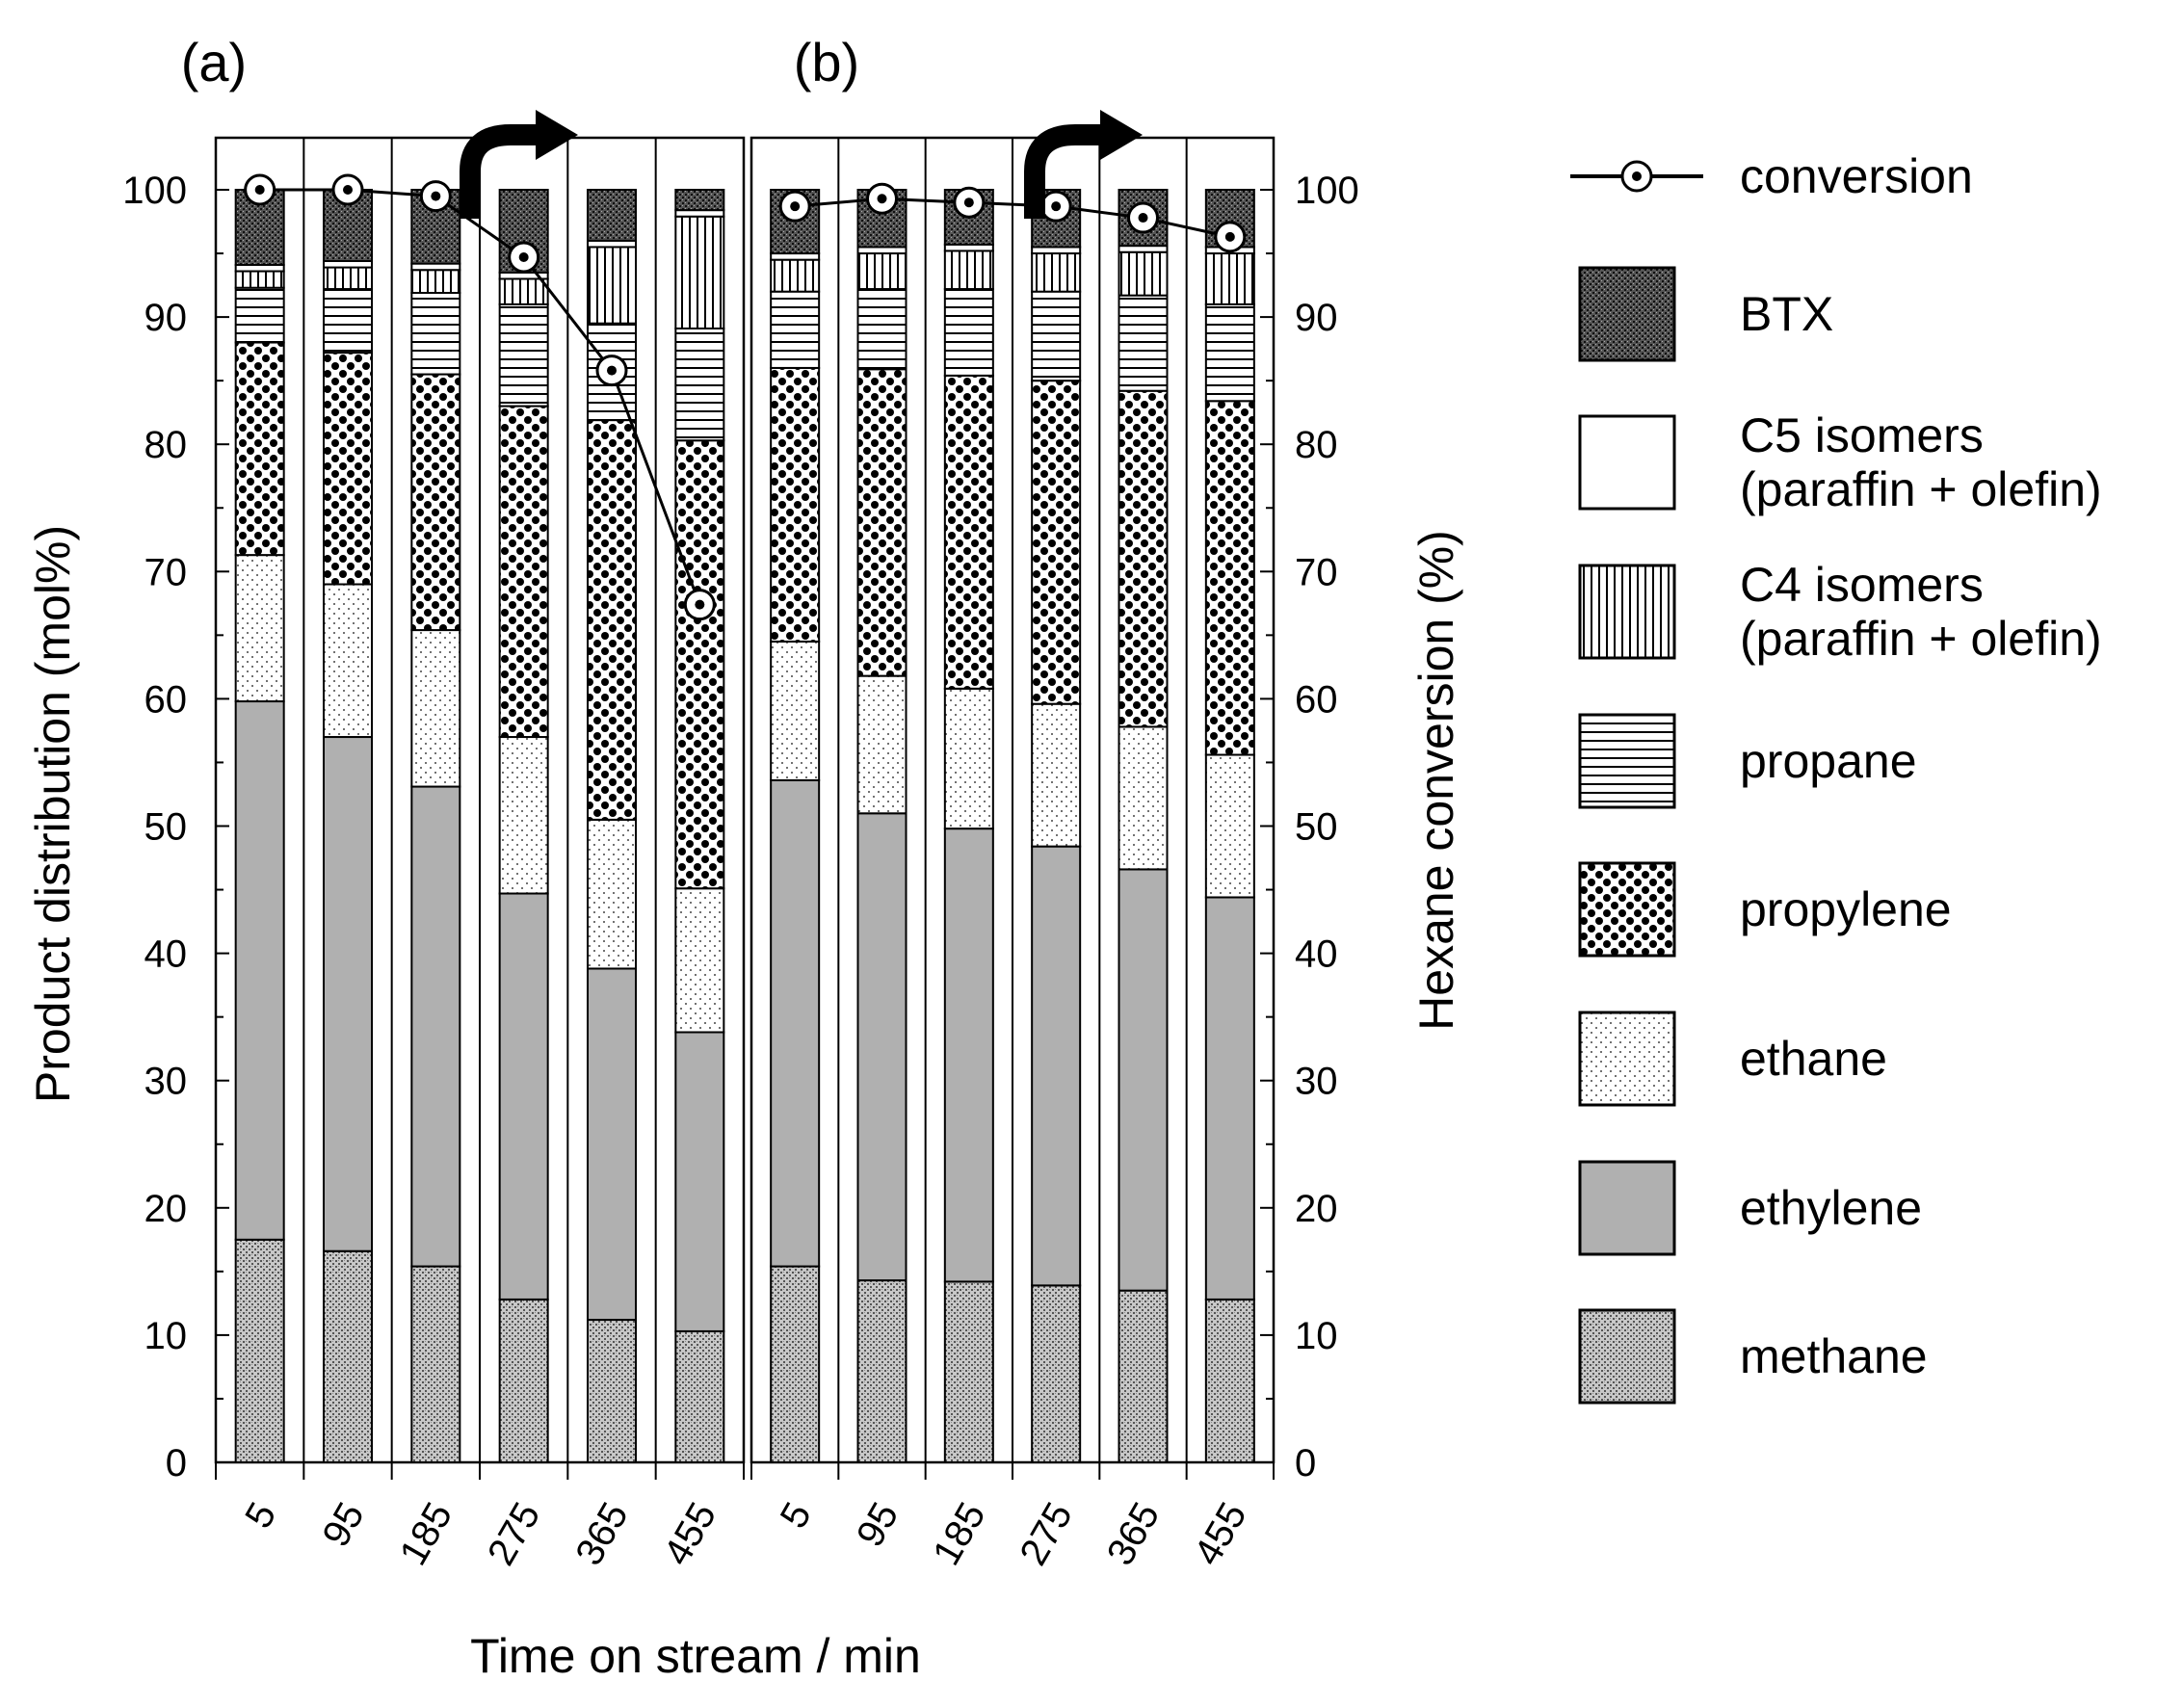 The image size is (2183, 1708). I want to click on legend-swatch-ethylene, so click(1627, 1208).